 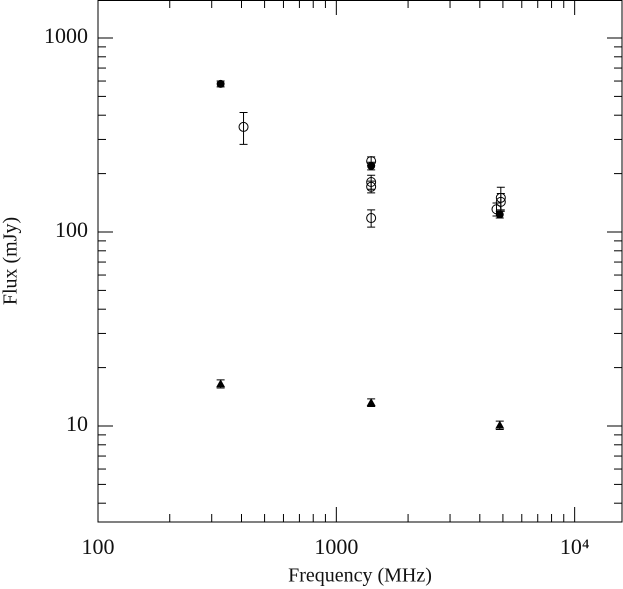 I want to click on y-tick-label: 100, so click(x=71, y=229).